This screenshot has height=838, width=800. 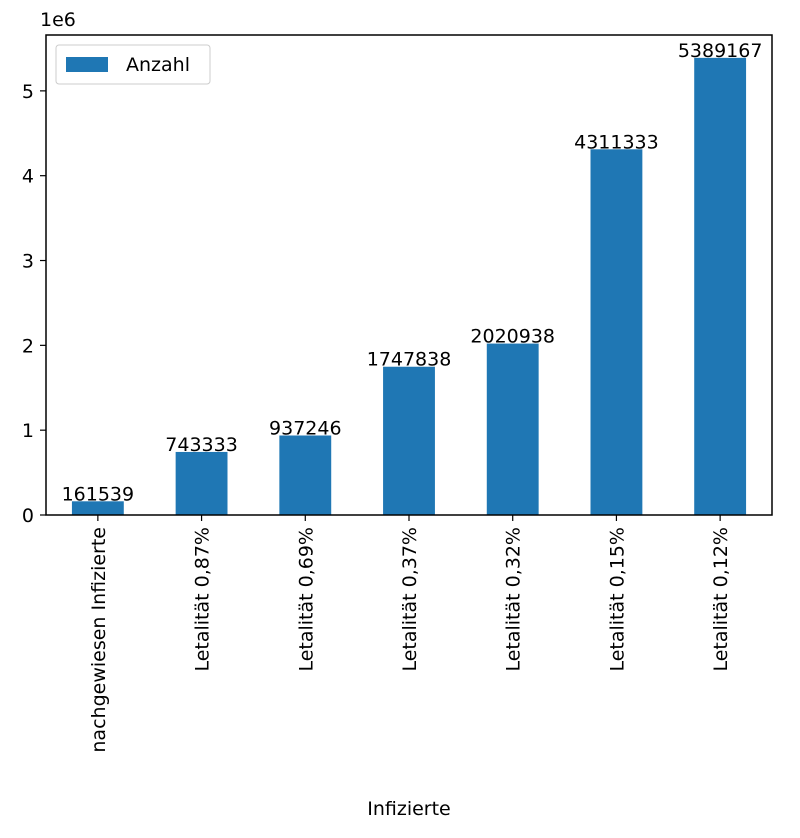 I want to click on data-label: 1747838, so click(x=409, y=360).